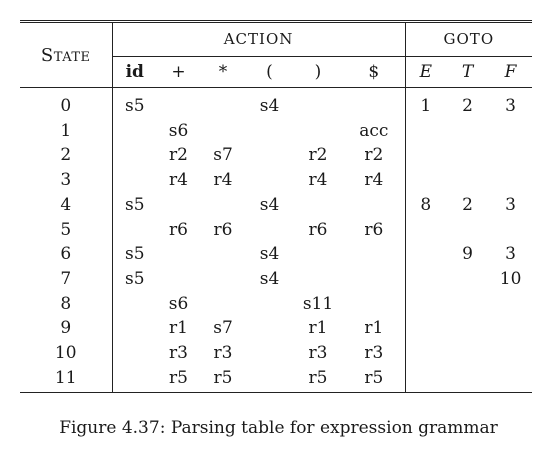 The height and width of the screenshot is (449, 557). I want to click on action-column-header: (, so click(269, 72).